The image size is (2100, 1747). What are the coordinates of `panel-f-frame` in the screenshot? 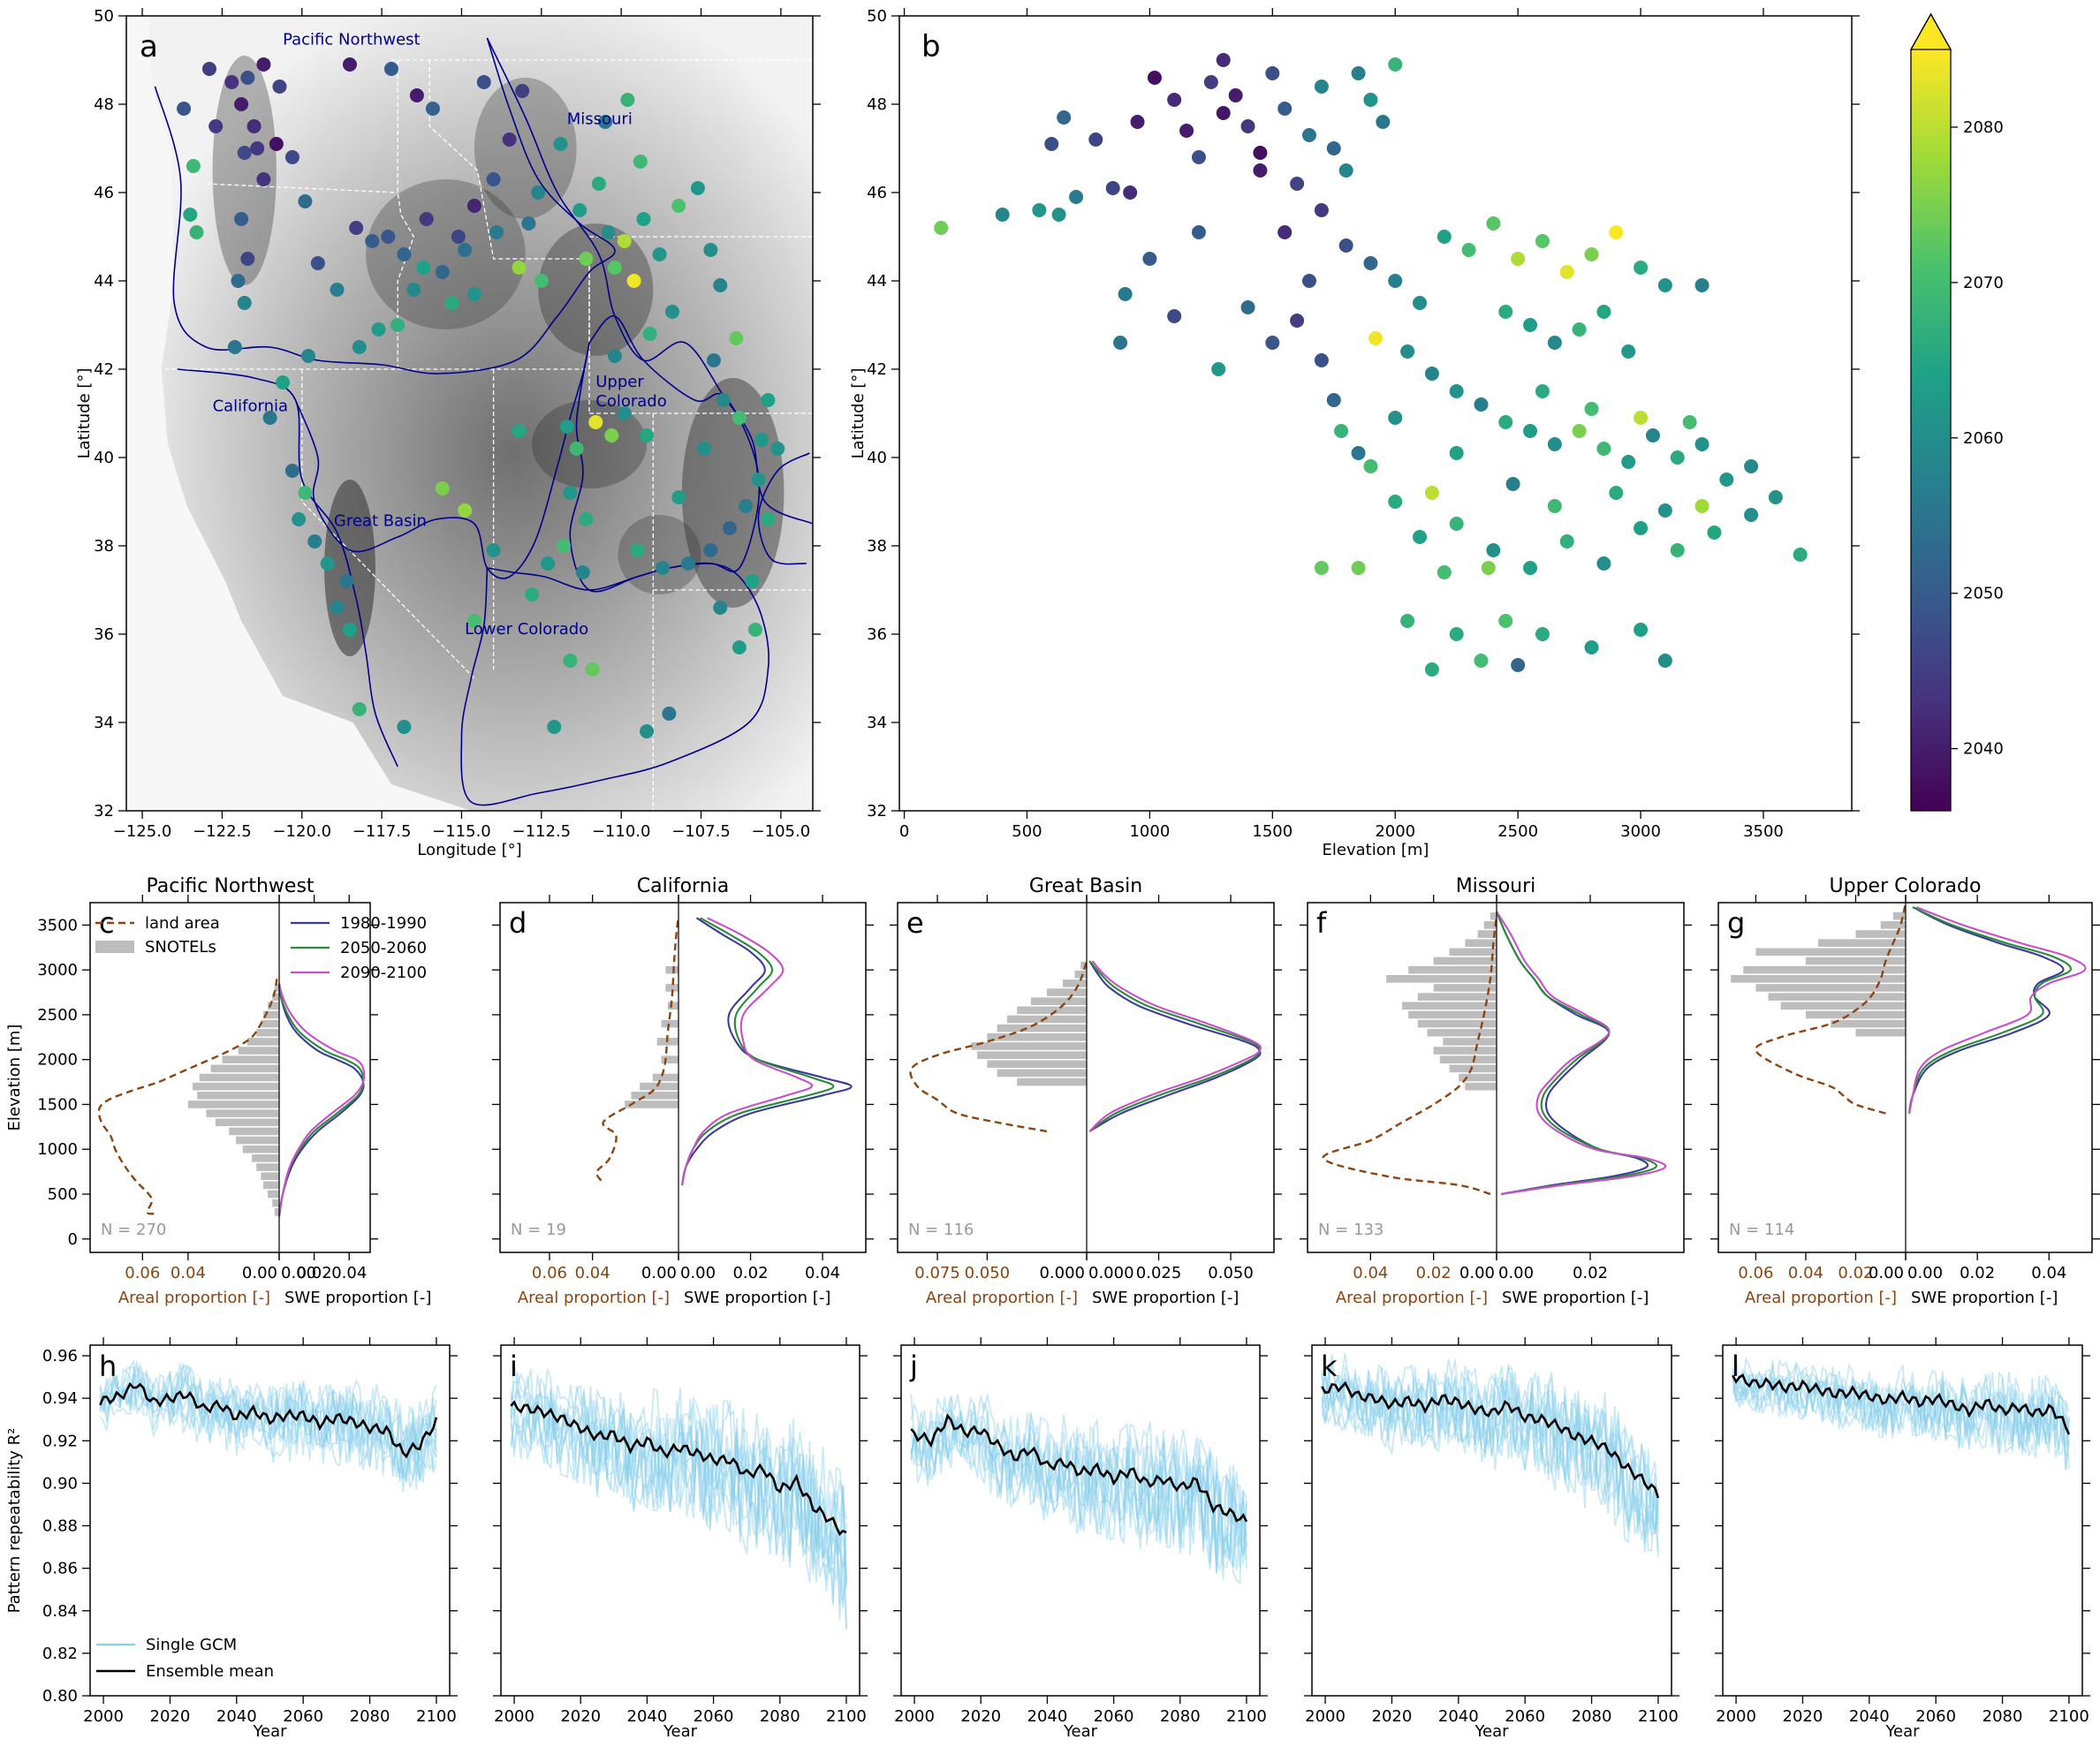 It's located at (1496, 1077).